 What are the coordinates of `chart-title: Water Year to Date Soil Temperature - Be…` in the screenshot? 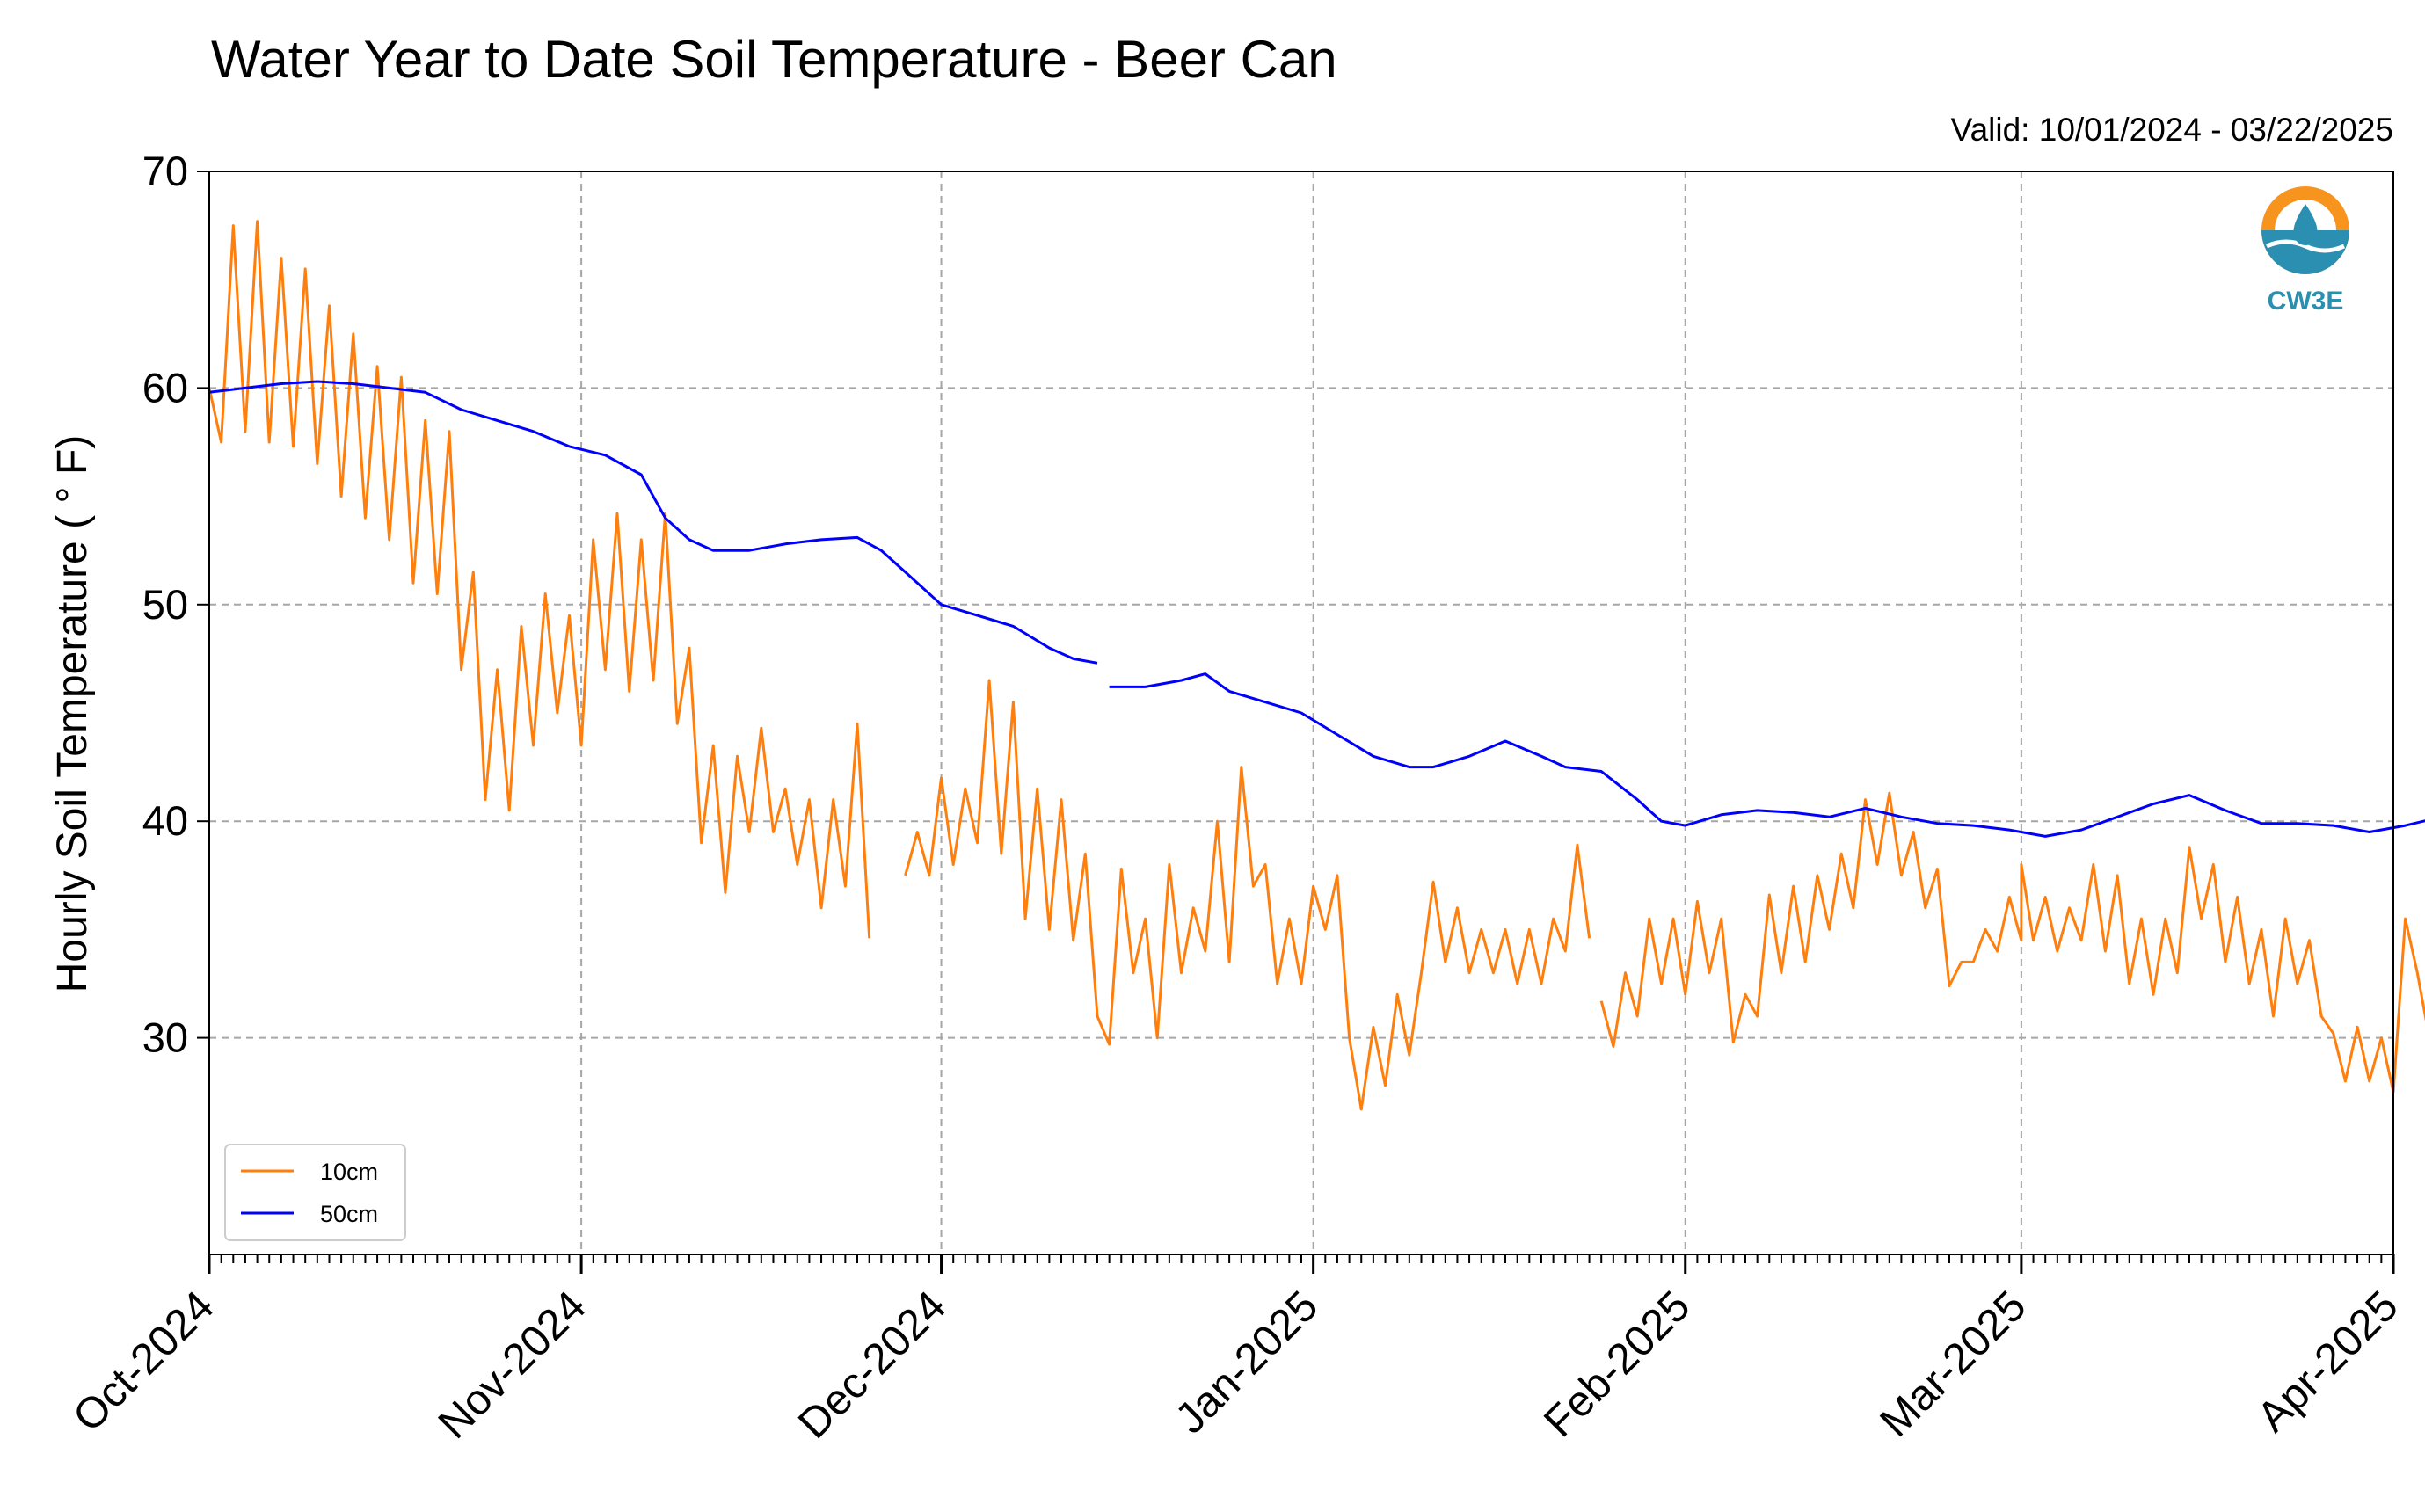 It's located at (774, 60).